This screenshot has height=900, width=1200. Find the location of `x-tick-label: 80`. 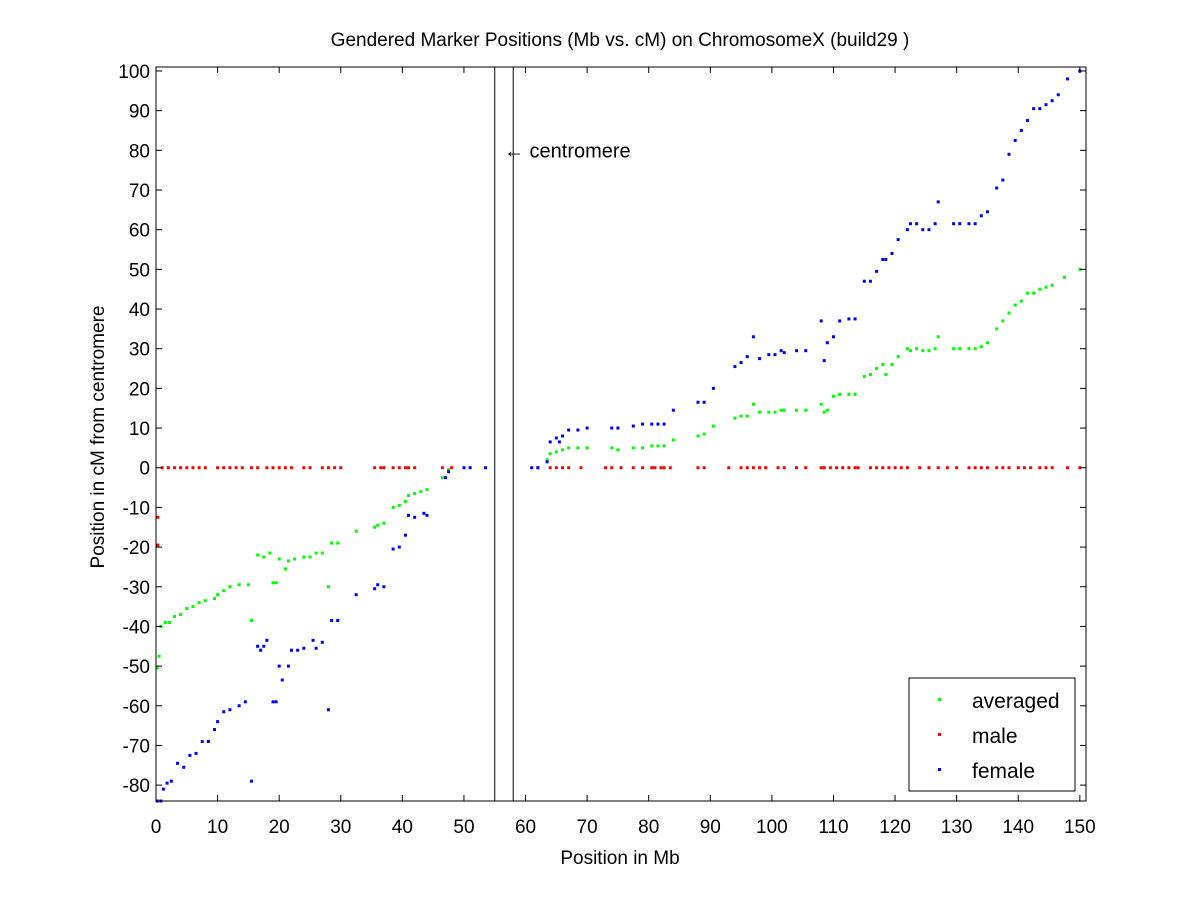

x-tick-label: 80 is located at coordinates (648, 827).